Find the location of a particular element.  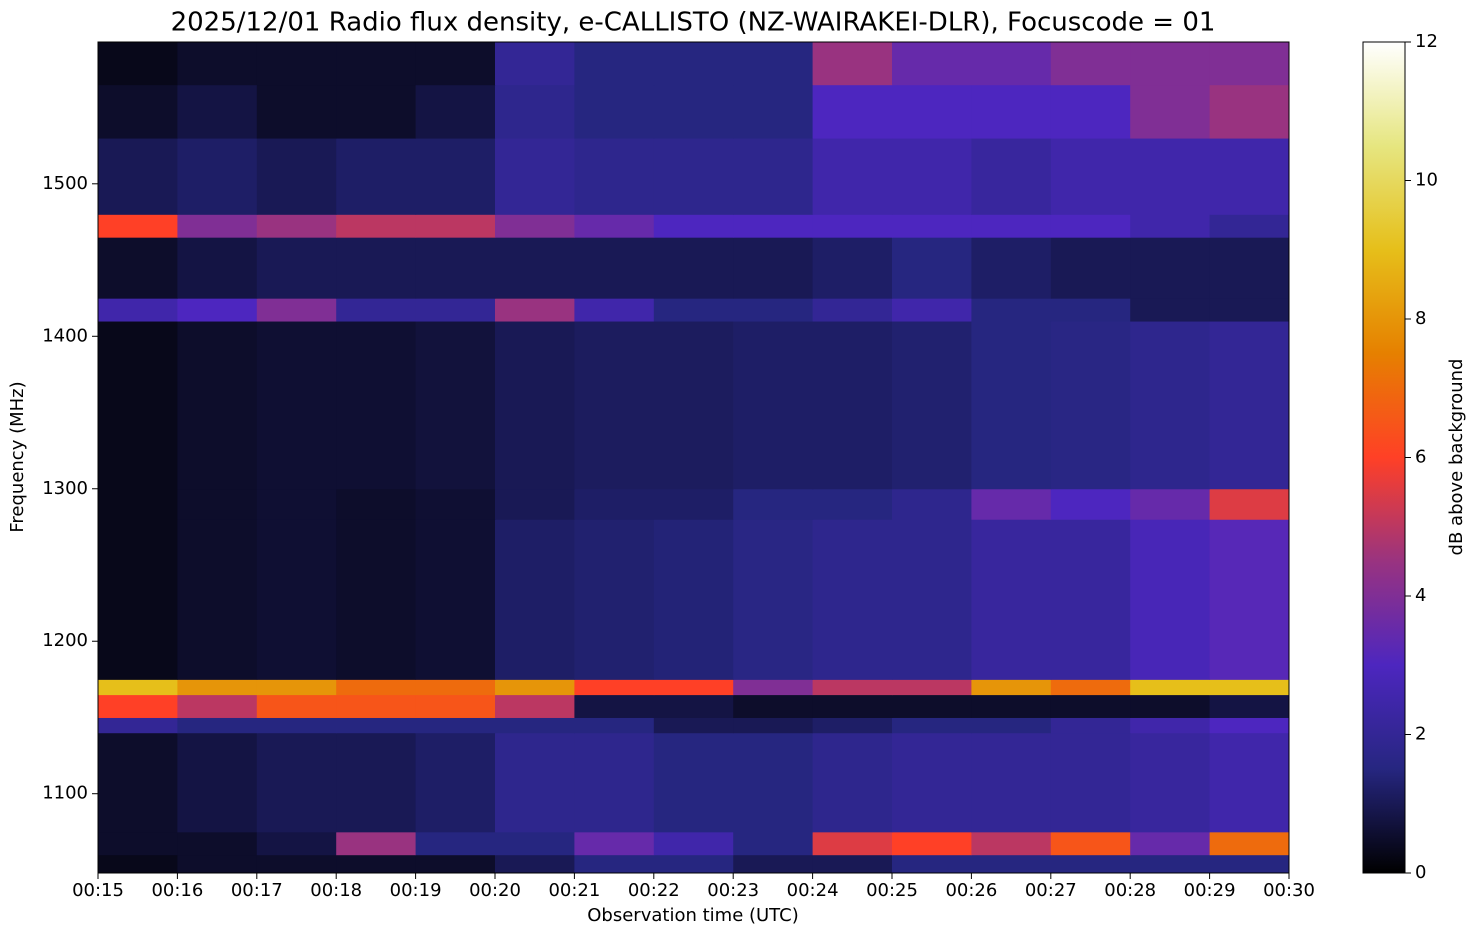

x-tick-label: 00:30 is located at coordinates (1289, 890).